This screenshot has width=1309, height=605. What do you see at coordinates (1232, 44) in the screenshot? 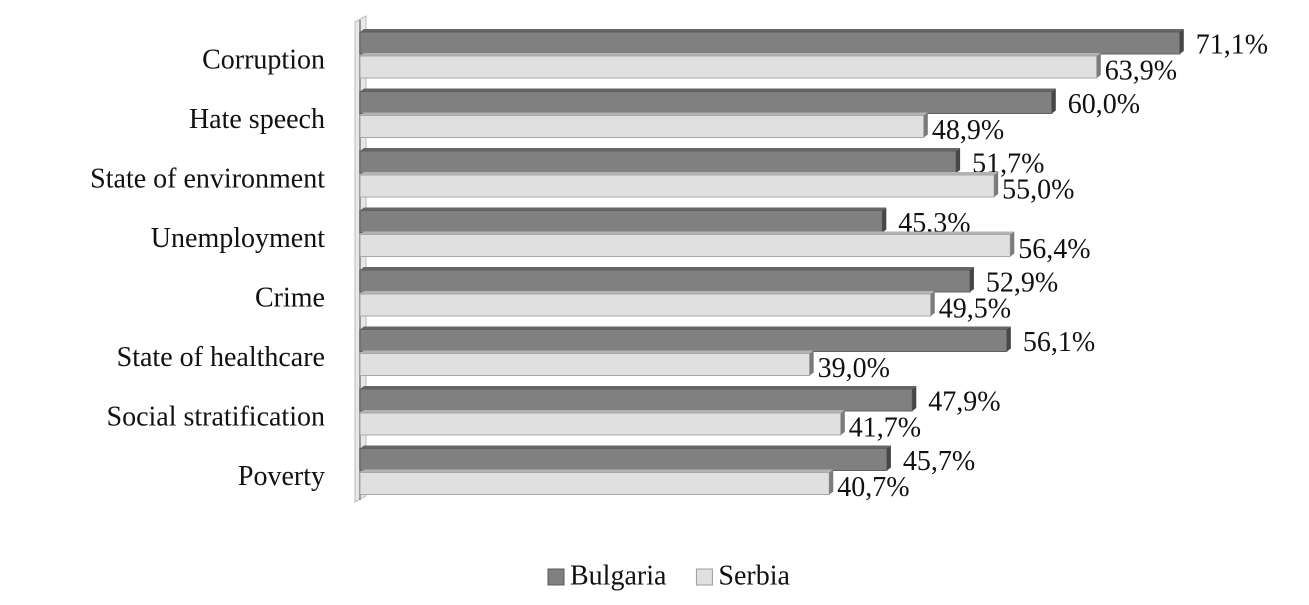
I see `value-label: 71,1%` at bounding box center [1232, 44].